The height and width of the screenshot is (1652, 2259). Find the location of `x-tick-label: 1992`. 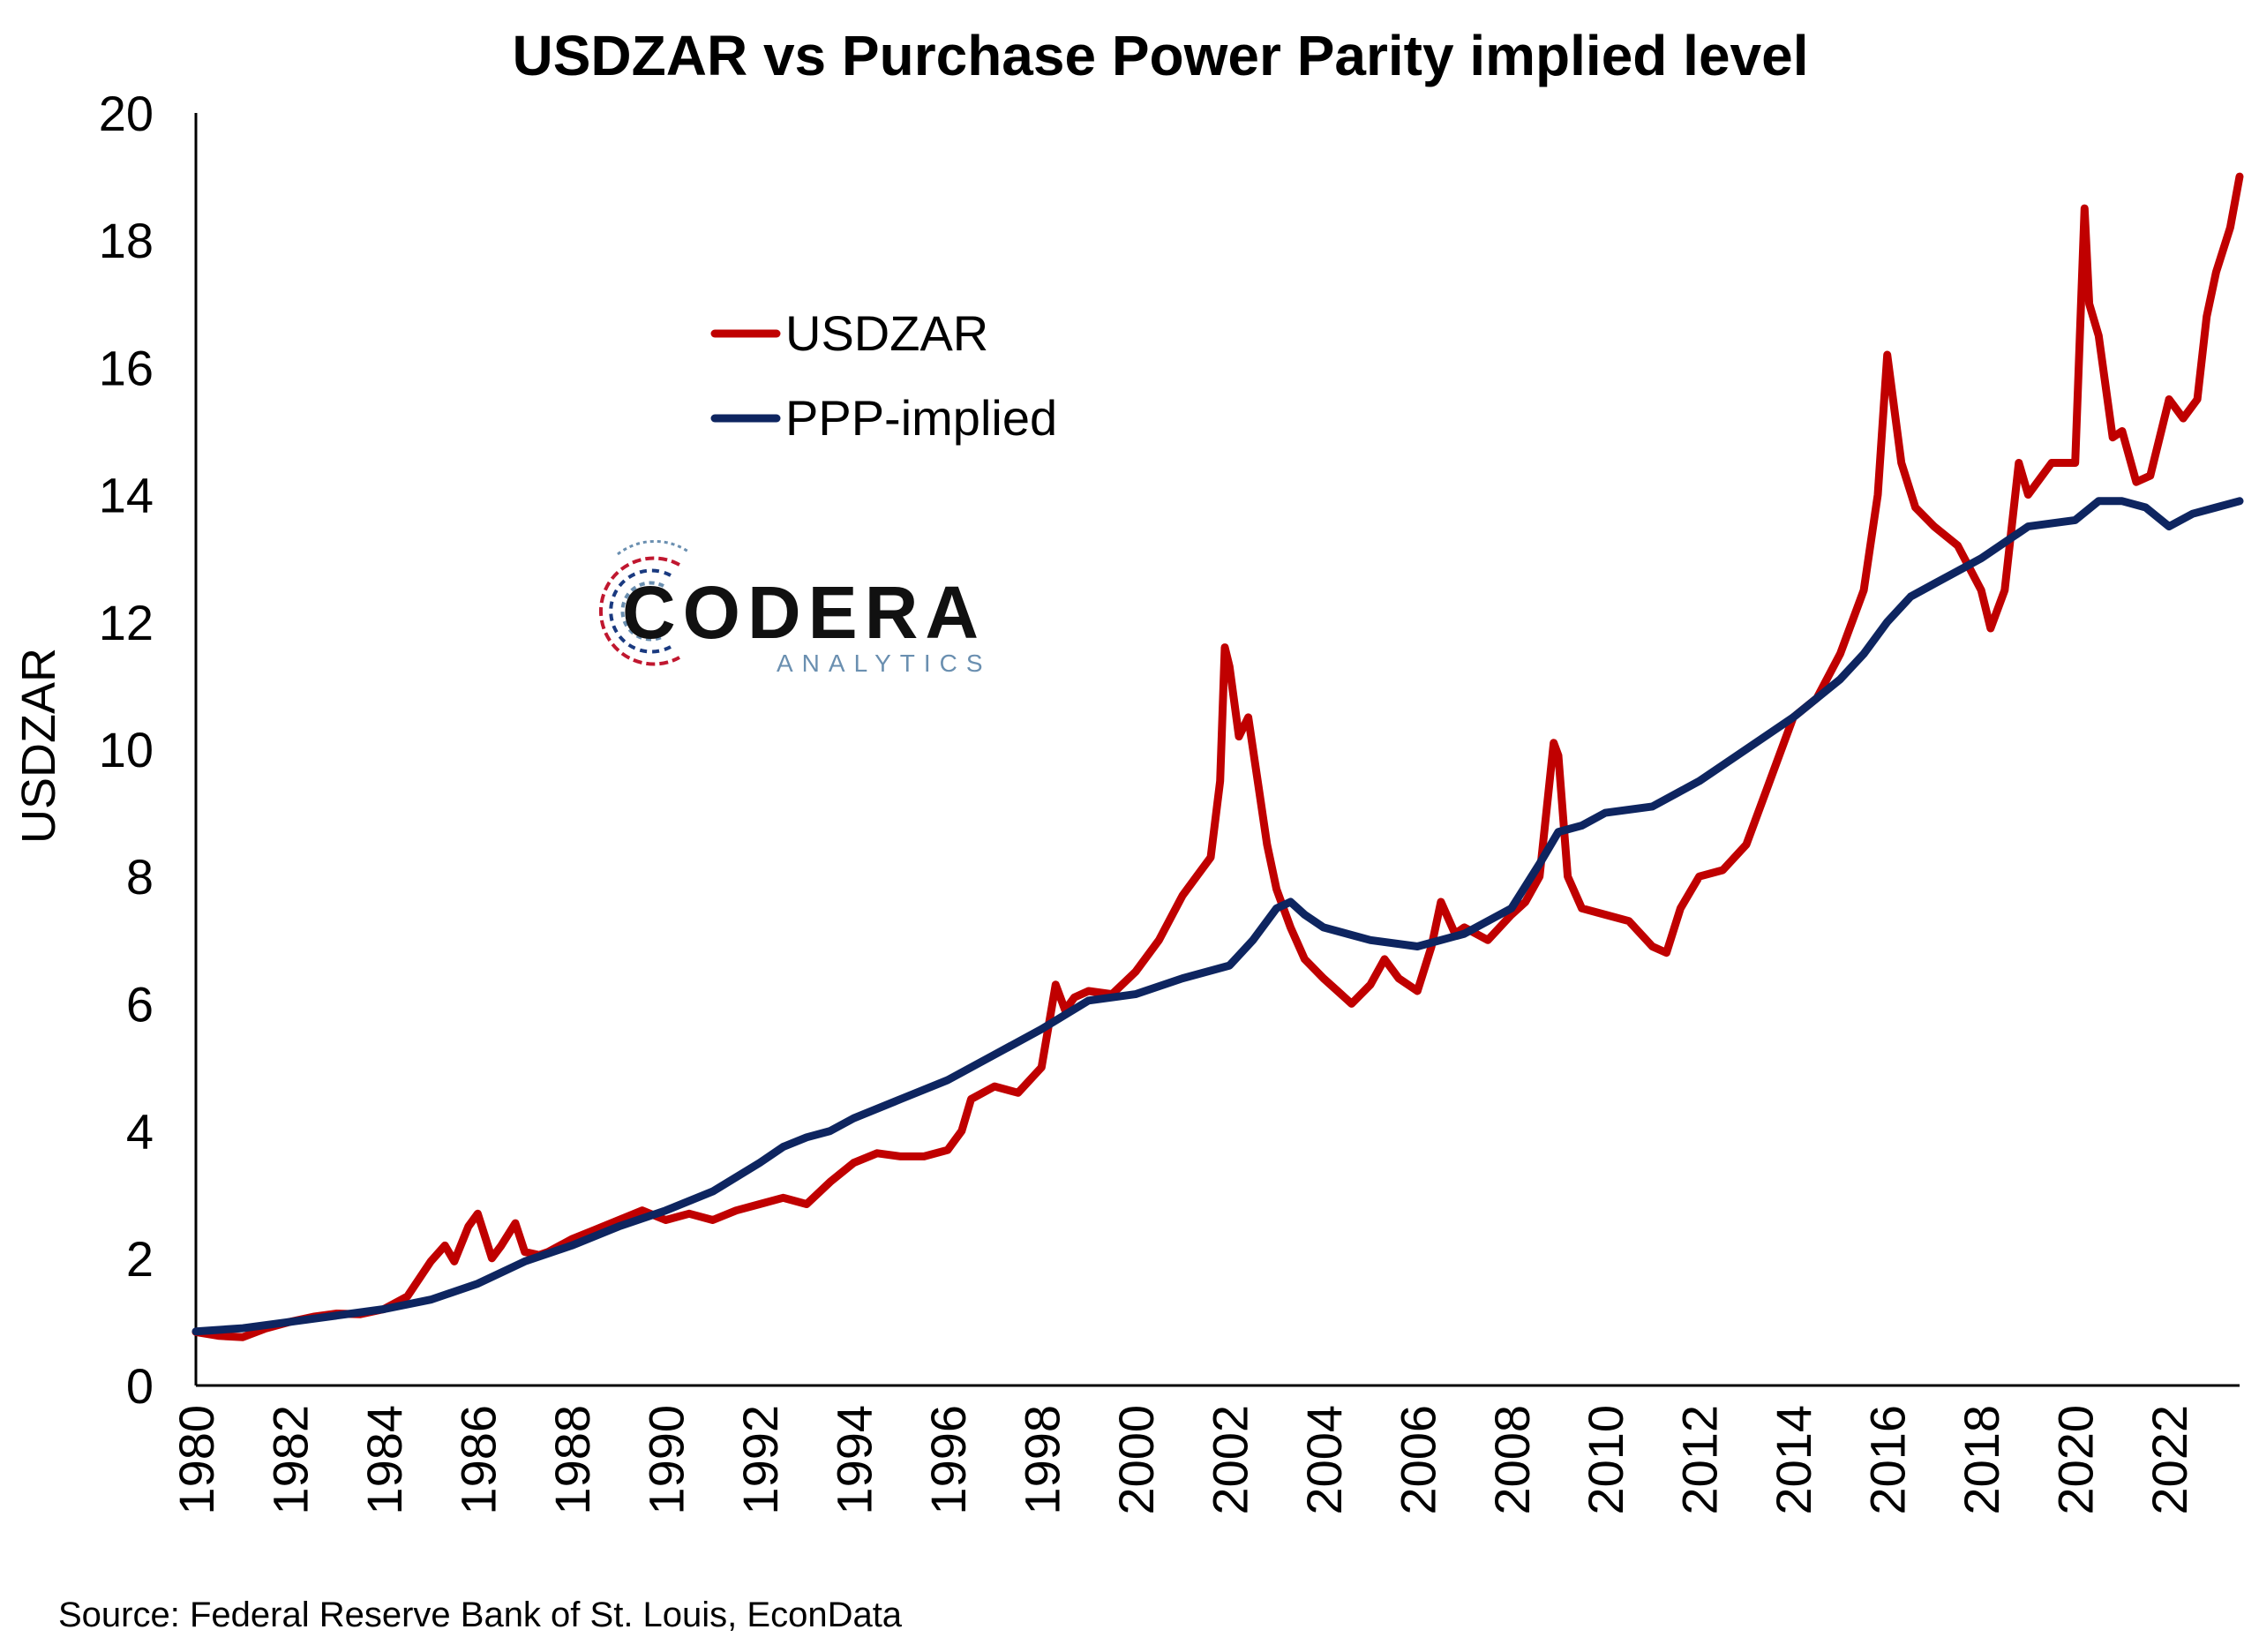

x-tick-label: 1992 is located at coordinates (760, 1460).